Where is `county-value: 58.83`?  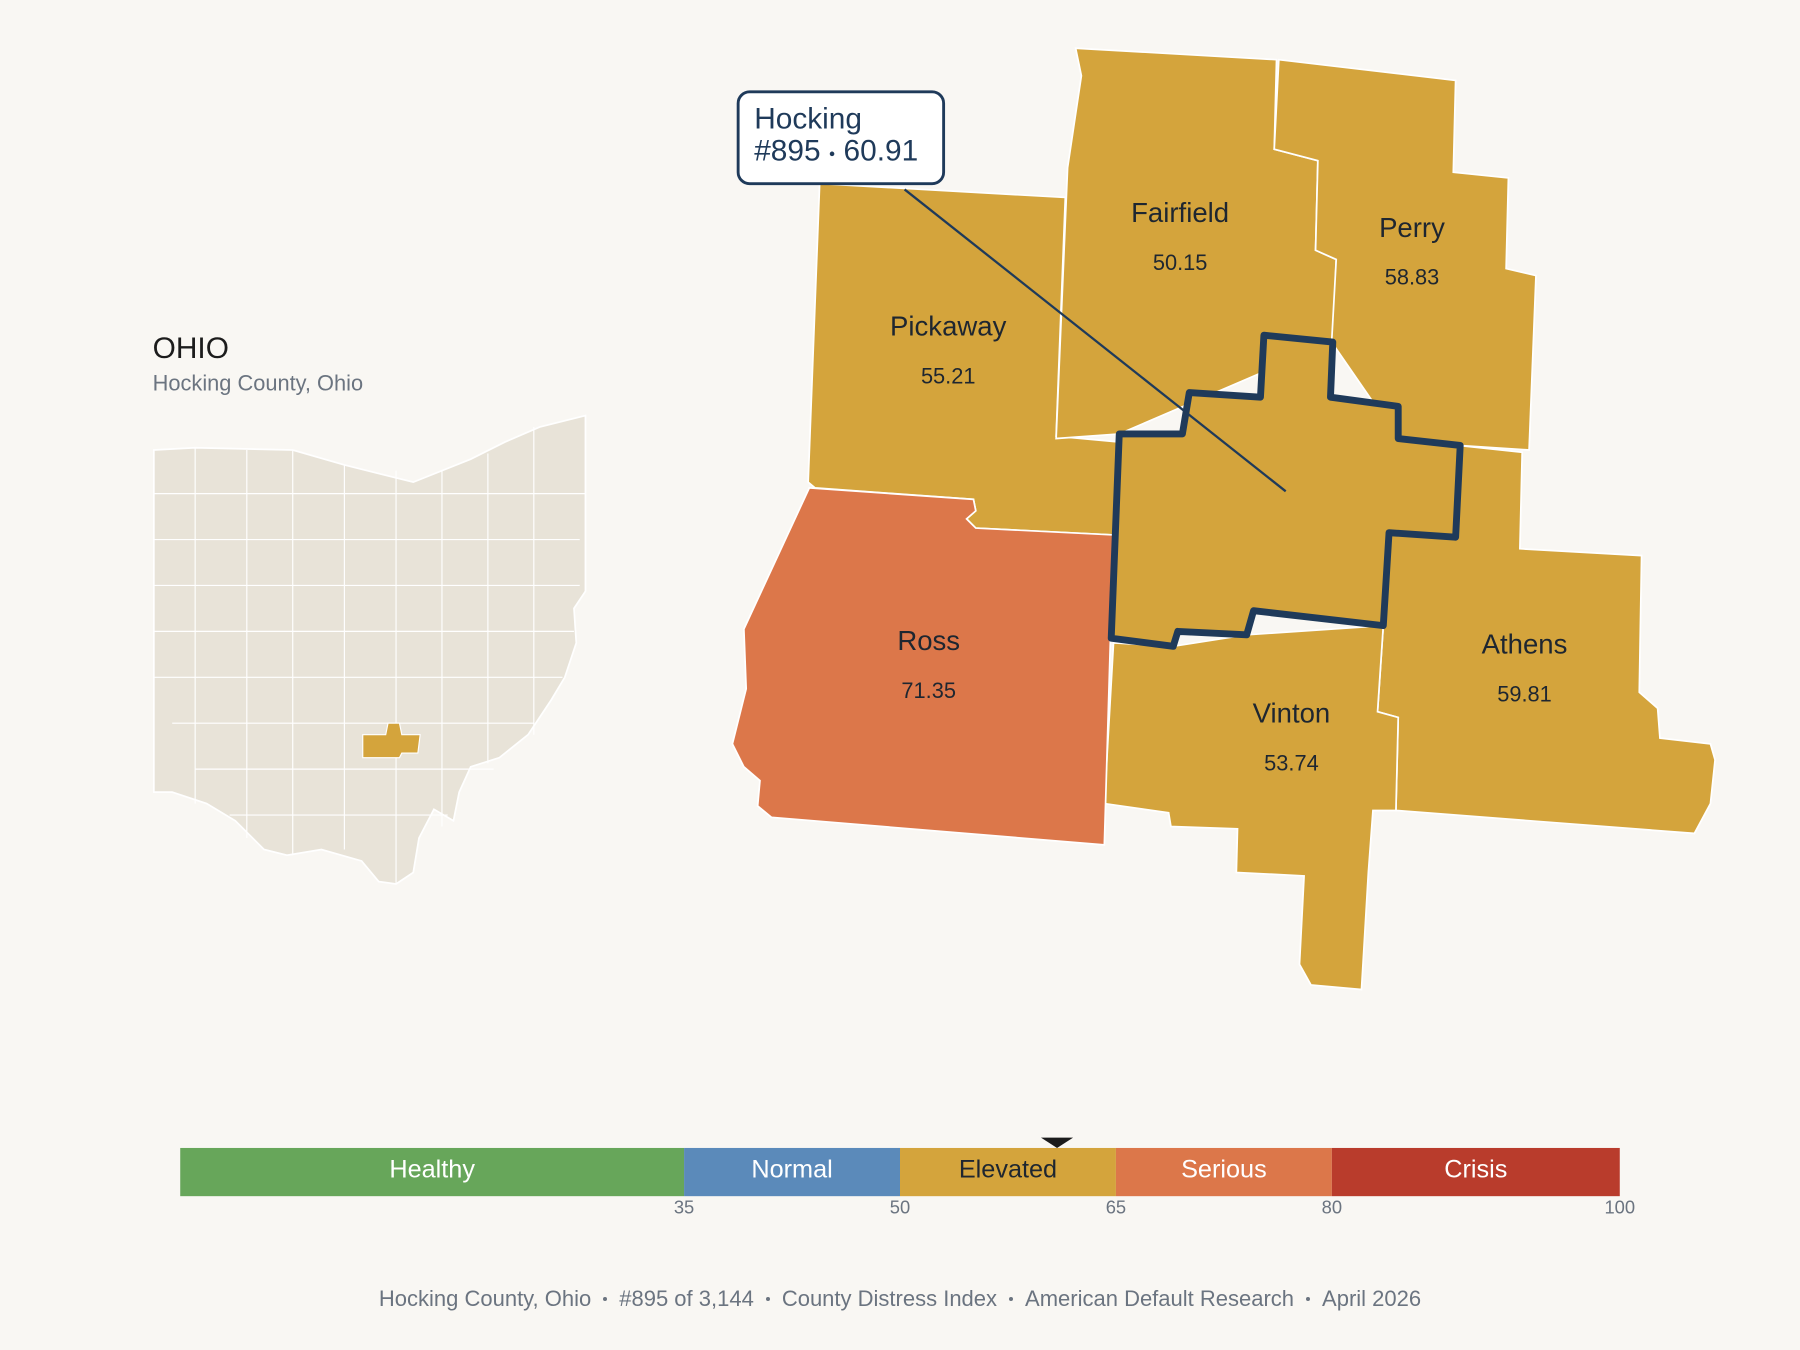 county-value: 58.83 is located at coordinates (1412, 277).